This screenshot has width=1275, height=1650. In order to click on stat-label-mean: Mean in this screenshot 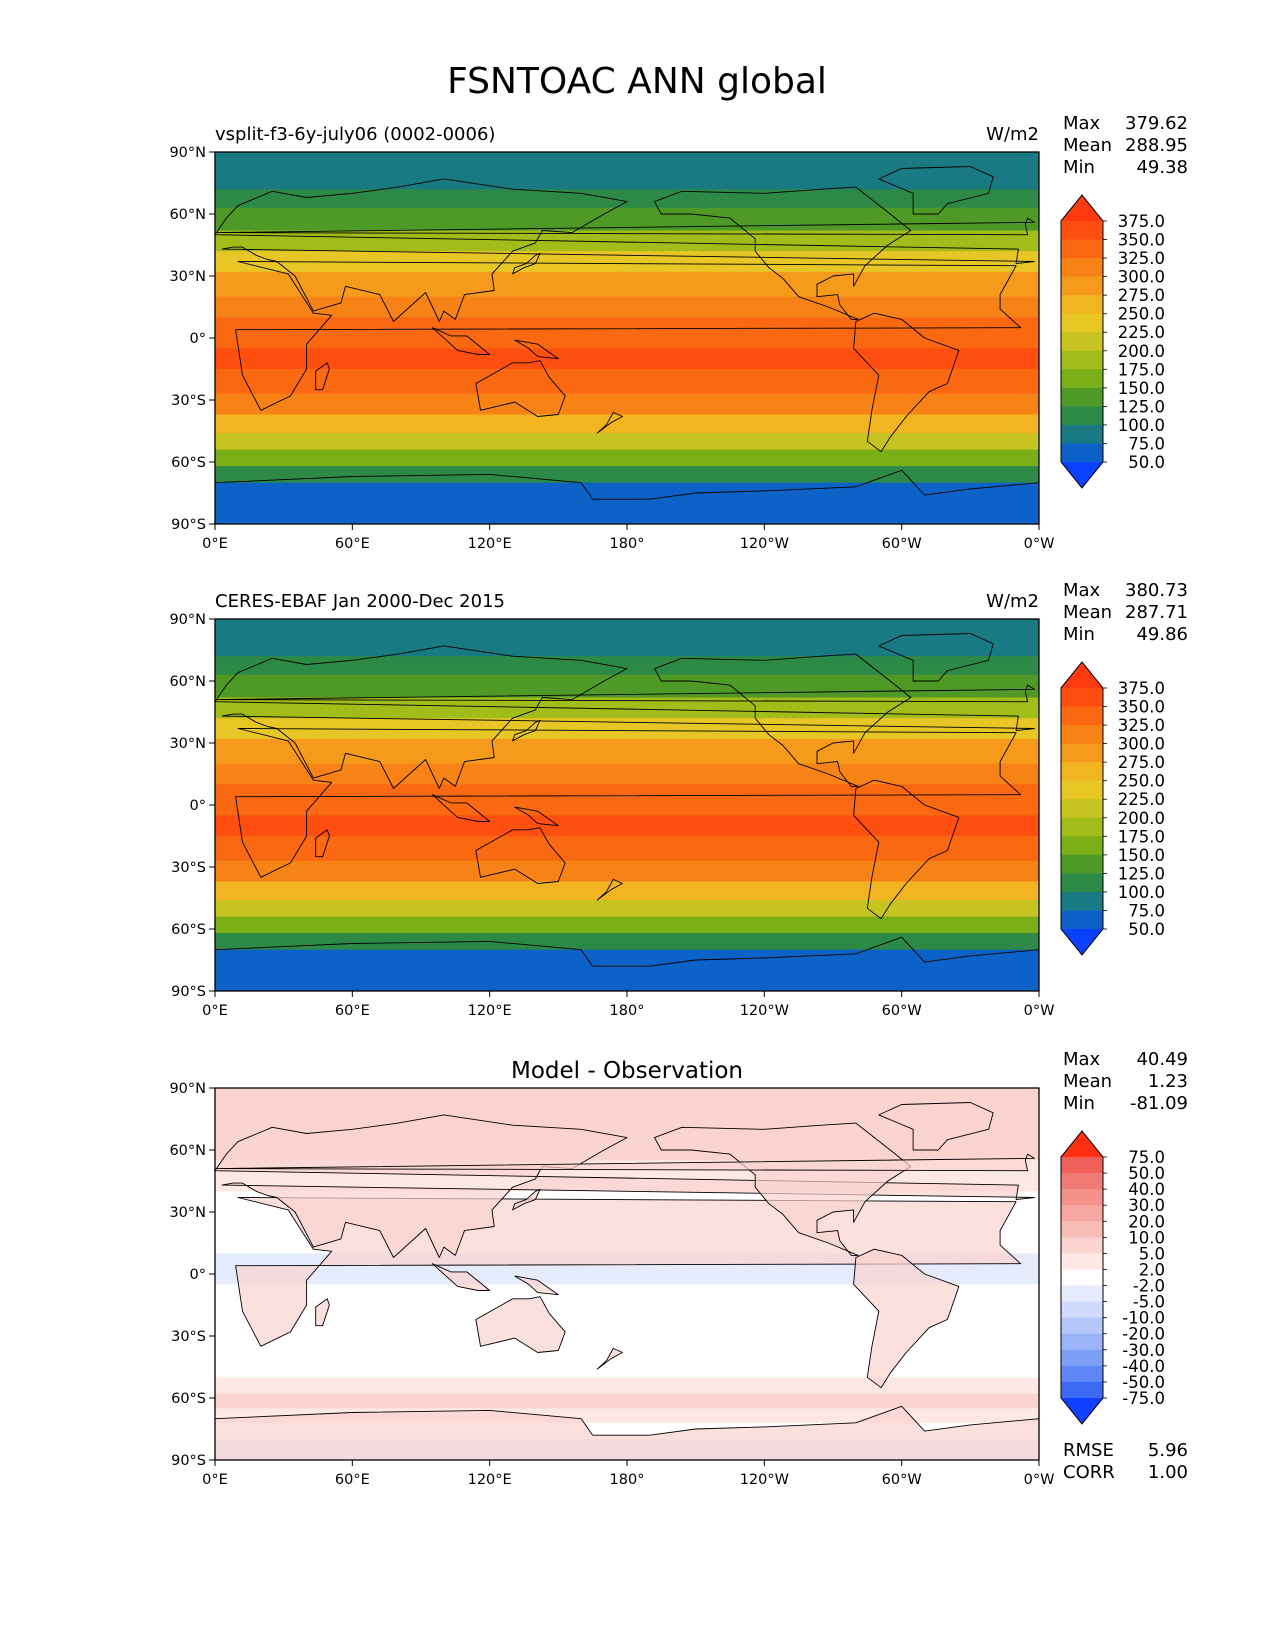, I will do `click(1087, 145)`.